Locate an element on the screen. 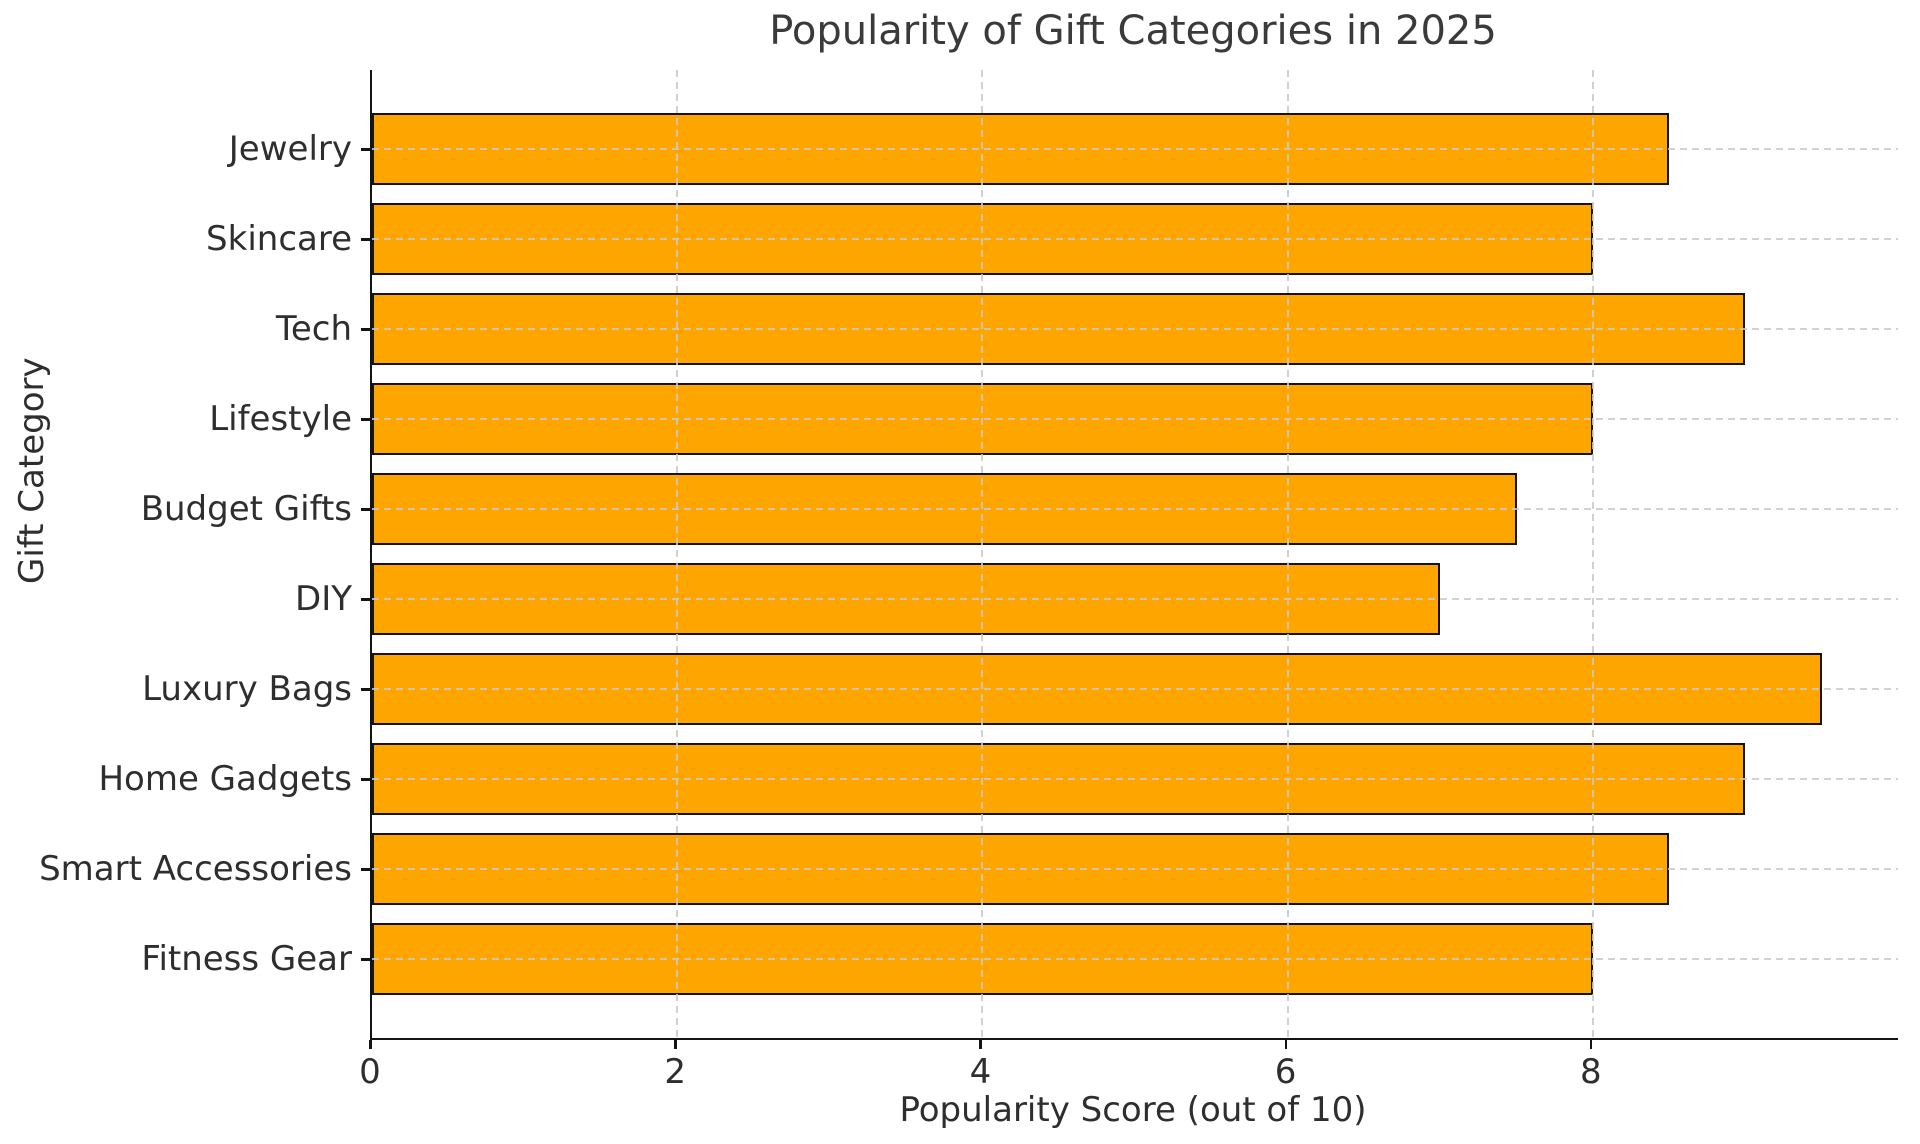 The image size is (1920, 1144). ytick-label-fitness-gear: Fitness Gear is located at coordinates (246, 959).